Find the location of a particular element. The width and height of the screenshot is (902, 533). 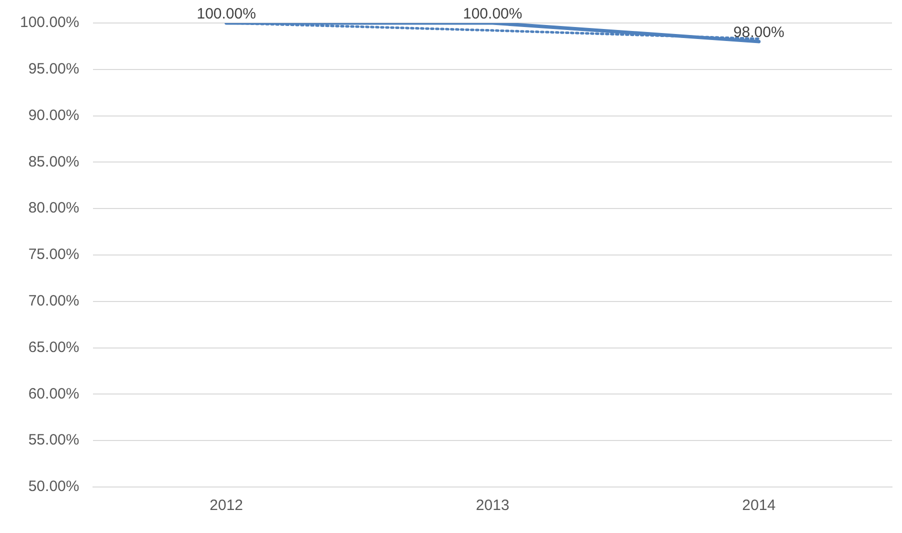

x-tick-label: 2014 is located at coordinates (759, 505).